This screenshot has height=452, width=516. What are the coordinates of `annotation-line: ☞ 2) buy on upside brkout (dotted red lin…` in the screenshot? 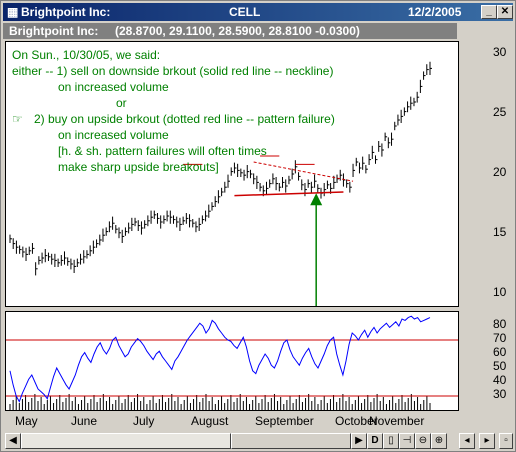 It's located at (173, 119).